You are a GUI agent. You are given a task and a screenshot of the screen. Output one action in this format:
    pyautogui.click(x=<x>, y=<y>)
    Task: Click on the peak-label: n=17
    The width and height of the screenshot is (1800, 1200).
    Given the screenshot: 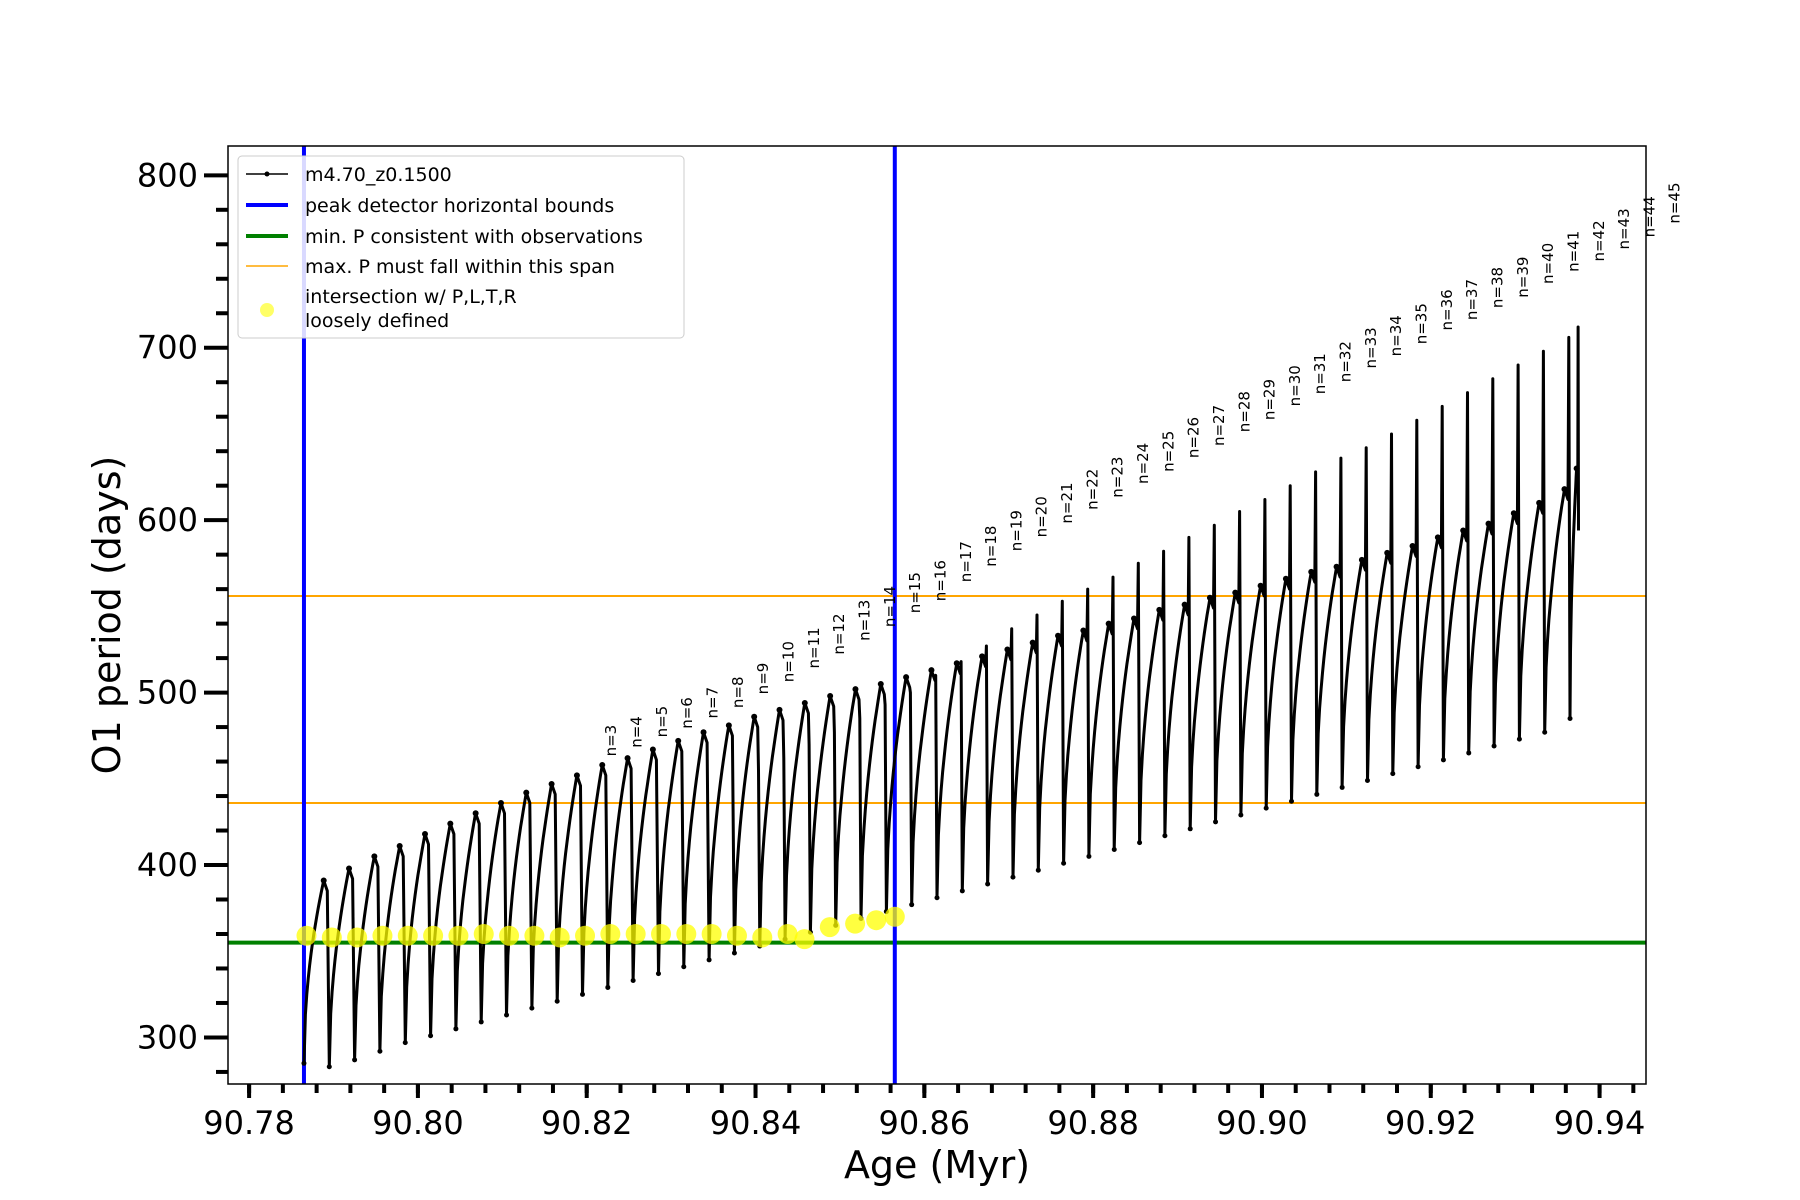 What is the action you would take?
    pyautogui.click(x=966, y=561)
    